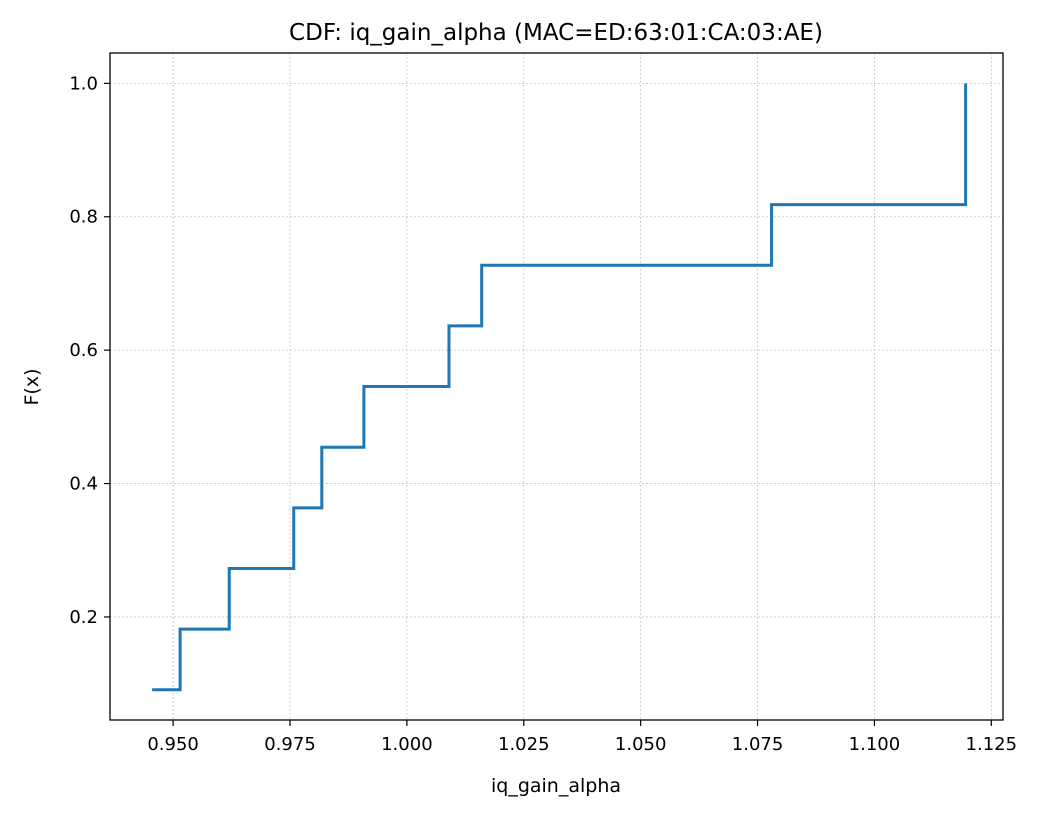  I want to click on y-tick-label: 0.6, so click(83, 350).